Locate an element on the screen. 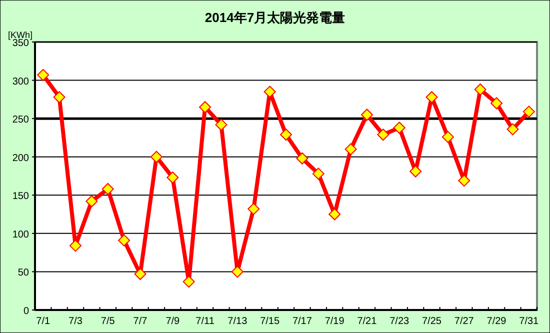 The image size is (550, 333). y-tick-label: 50 is located at coordinates (24, 273).